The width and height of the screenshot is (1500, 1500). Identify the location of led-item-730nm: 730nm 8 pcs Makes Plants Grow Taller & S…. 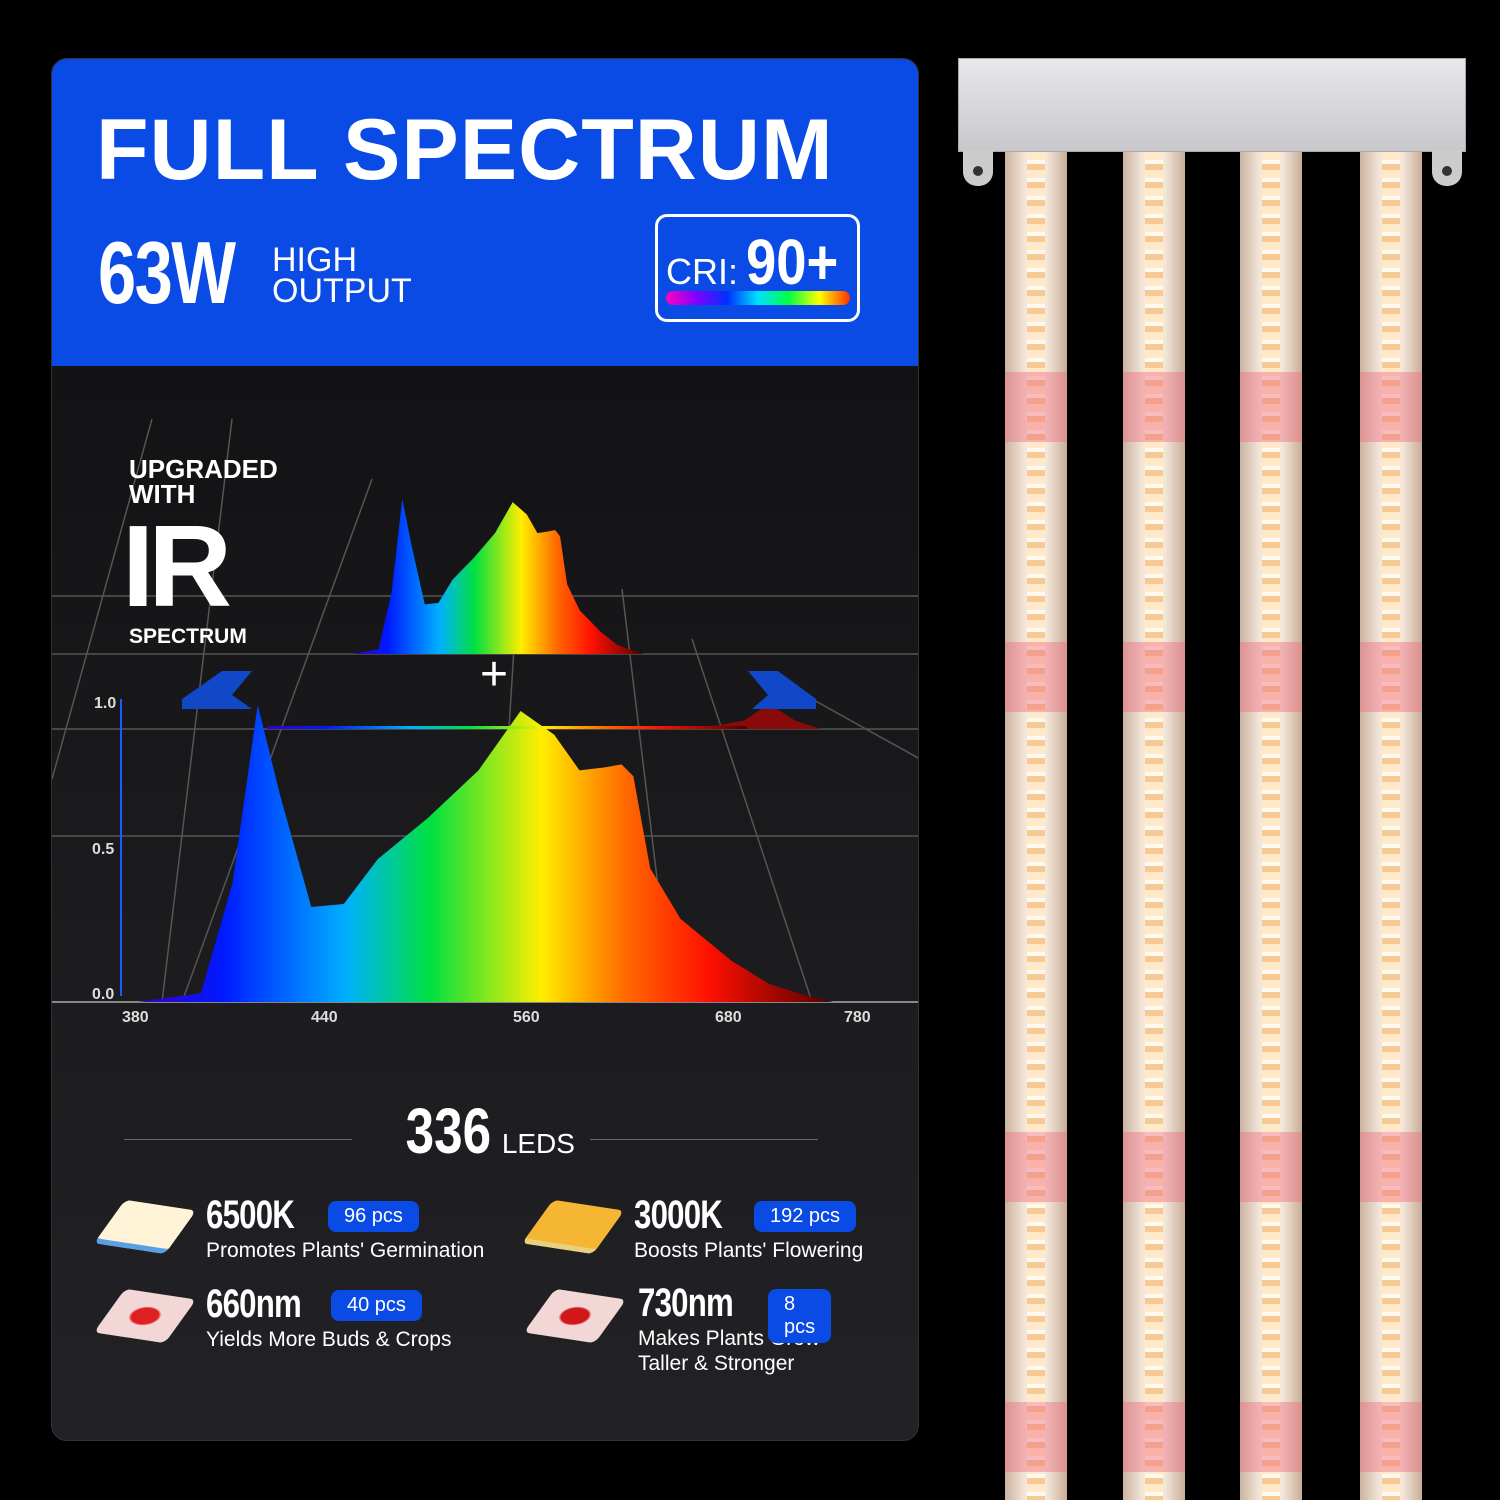
(735, 1328).